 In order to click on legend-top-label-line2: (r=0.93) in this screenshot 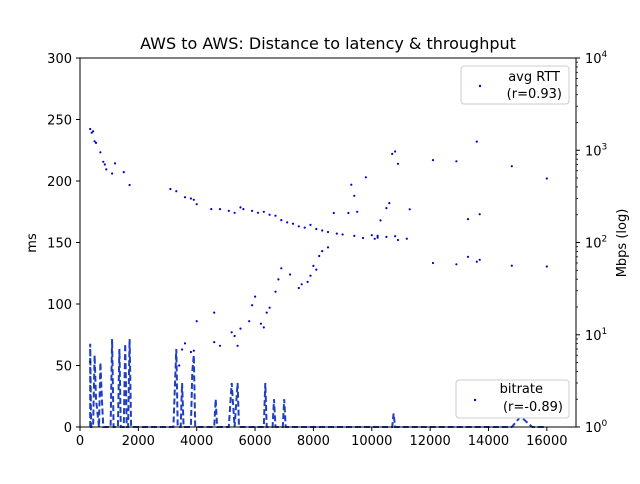, I will do `click(534, 94)`.